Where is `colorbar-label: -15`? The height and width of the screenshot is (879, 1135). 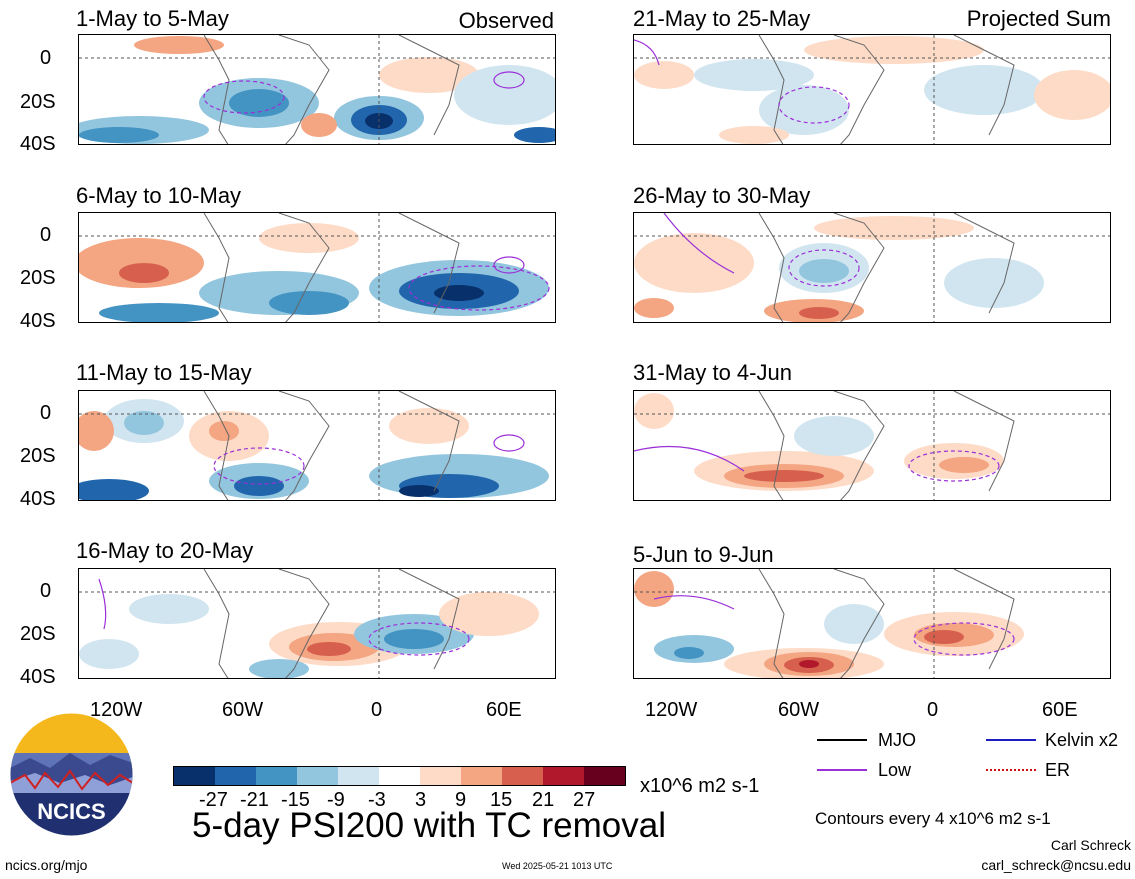
colorbar-label: -15 is located at coordinates (295, 800).